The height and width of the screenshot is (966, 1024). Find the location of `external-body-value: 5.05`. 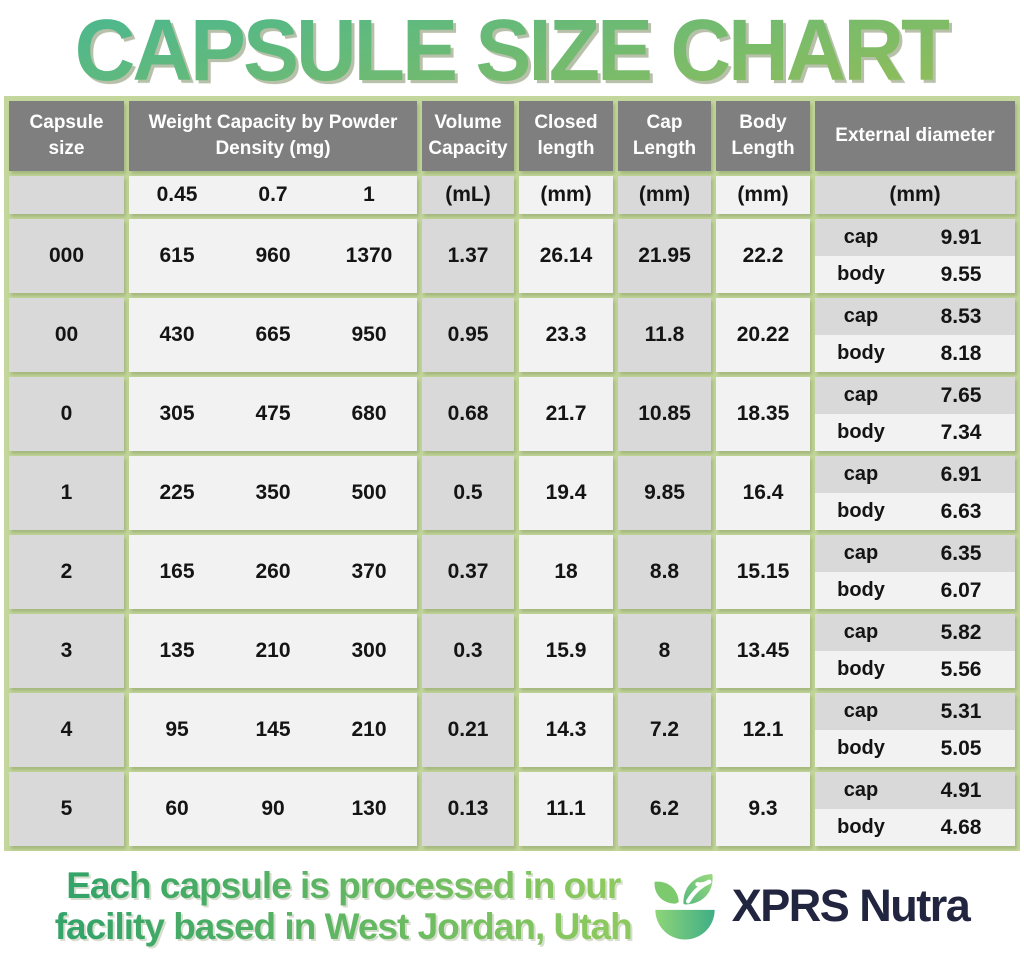

external-body-value: 5.05 is located at coordinates (961, 748).